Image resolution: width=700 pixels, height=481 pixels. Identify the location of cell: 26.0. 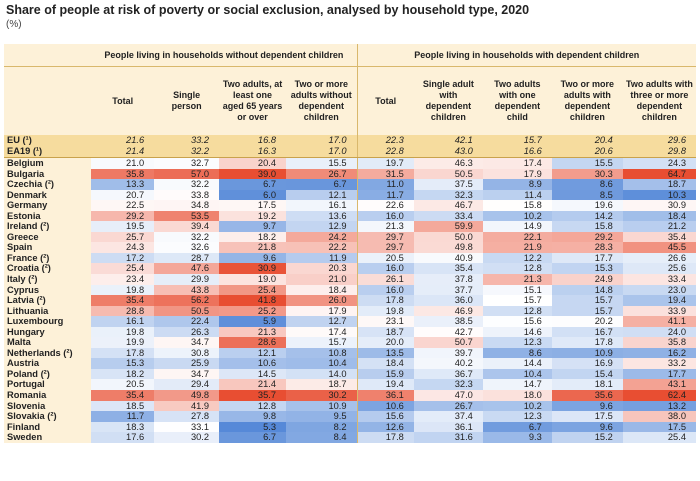
(322, 300).